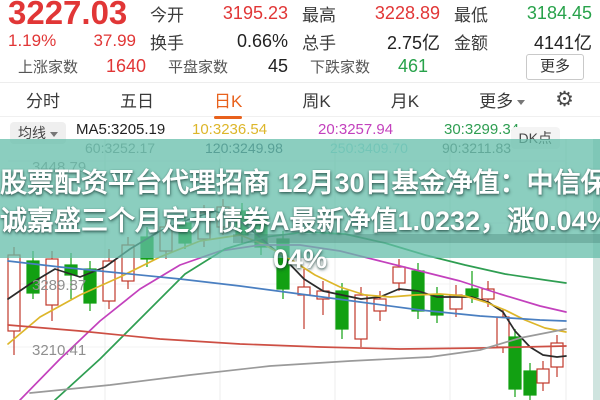  I want to click on stat-金额: 金额 4141亿, so click(523, 42).